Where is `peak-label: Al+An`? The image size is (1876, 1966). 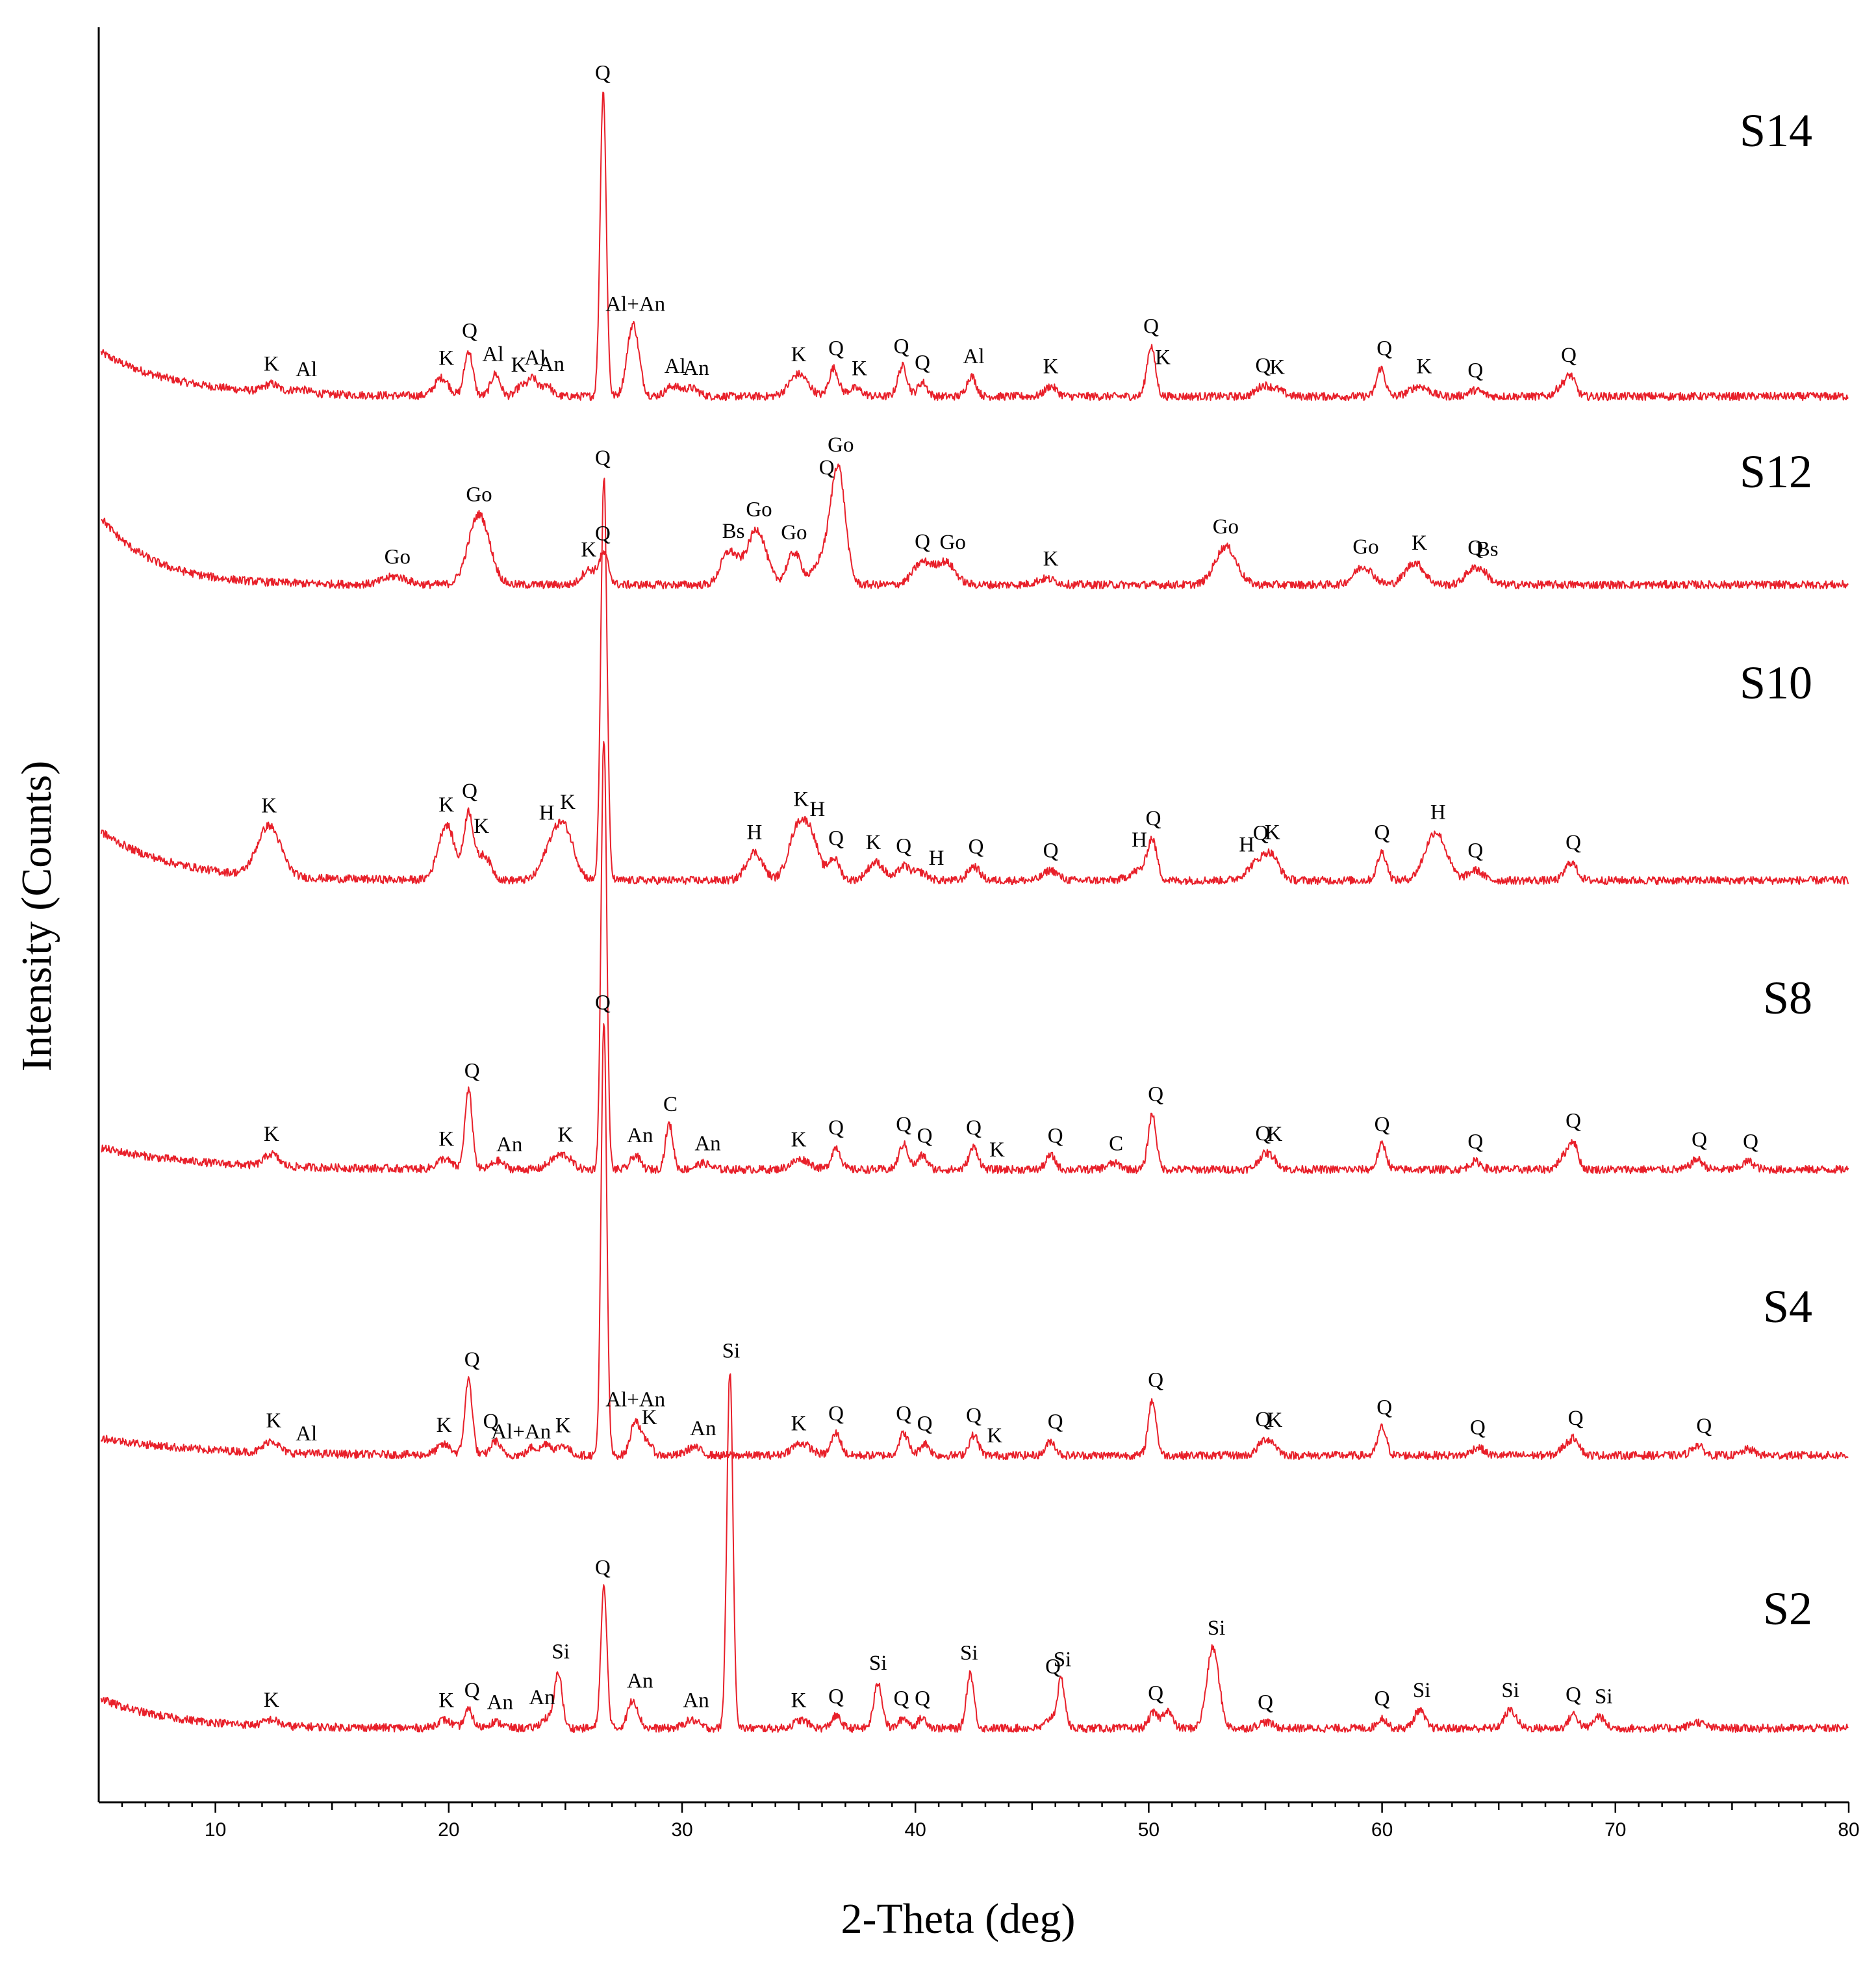
peak-label: Al+An is located at coordinates (635, 304).